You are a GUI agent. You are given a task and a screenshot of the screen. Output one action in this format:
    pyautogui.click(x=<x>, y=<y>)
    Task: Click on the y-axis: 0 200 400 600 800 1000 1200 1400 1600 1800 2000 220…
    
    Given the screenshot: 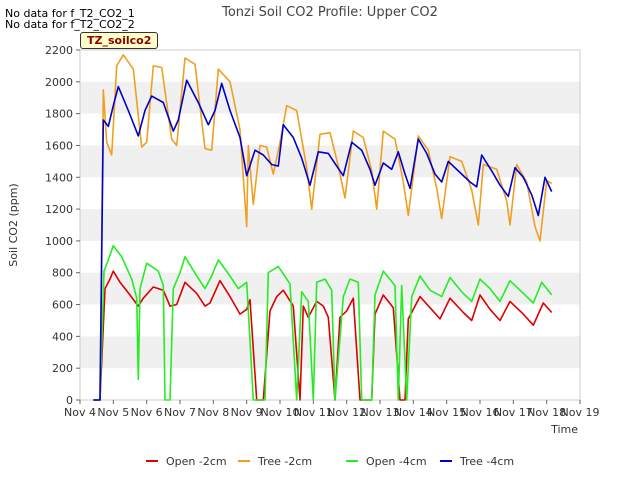 What is the action you would take?
    pyautogui.click(x=62, y=225)
    